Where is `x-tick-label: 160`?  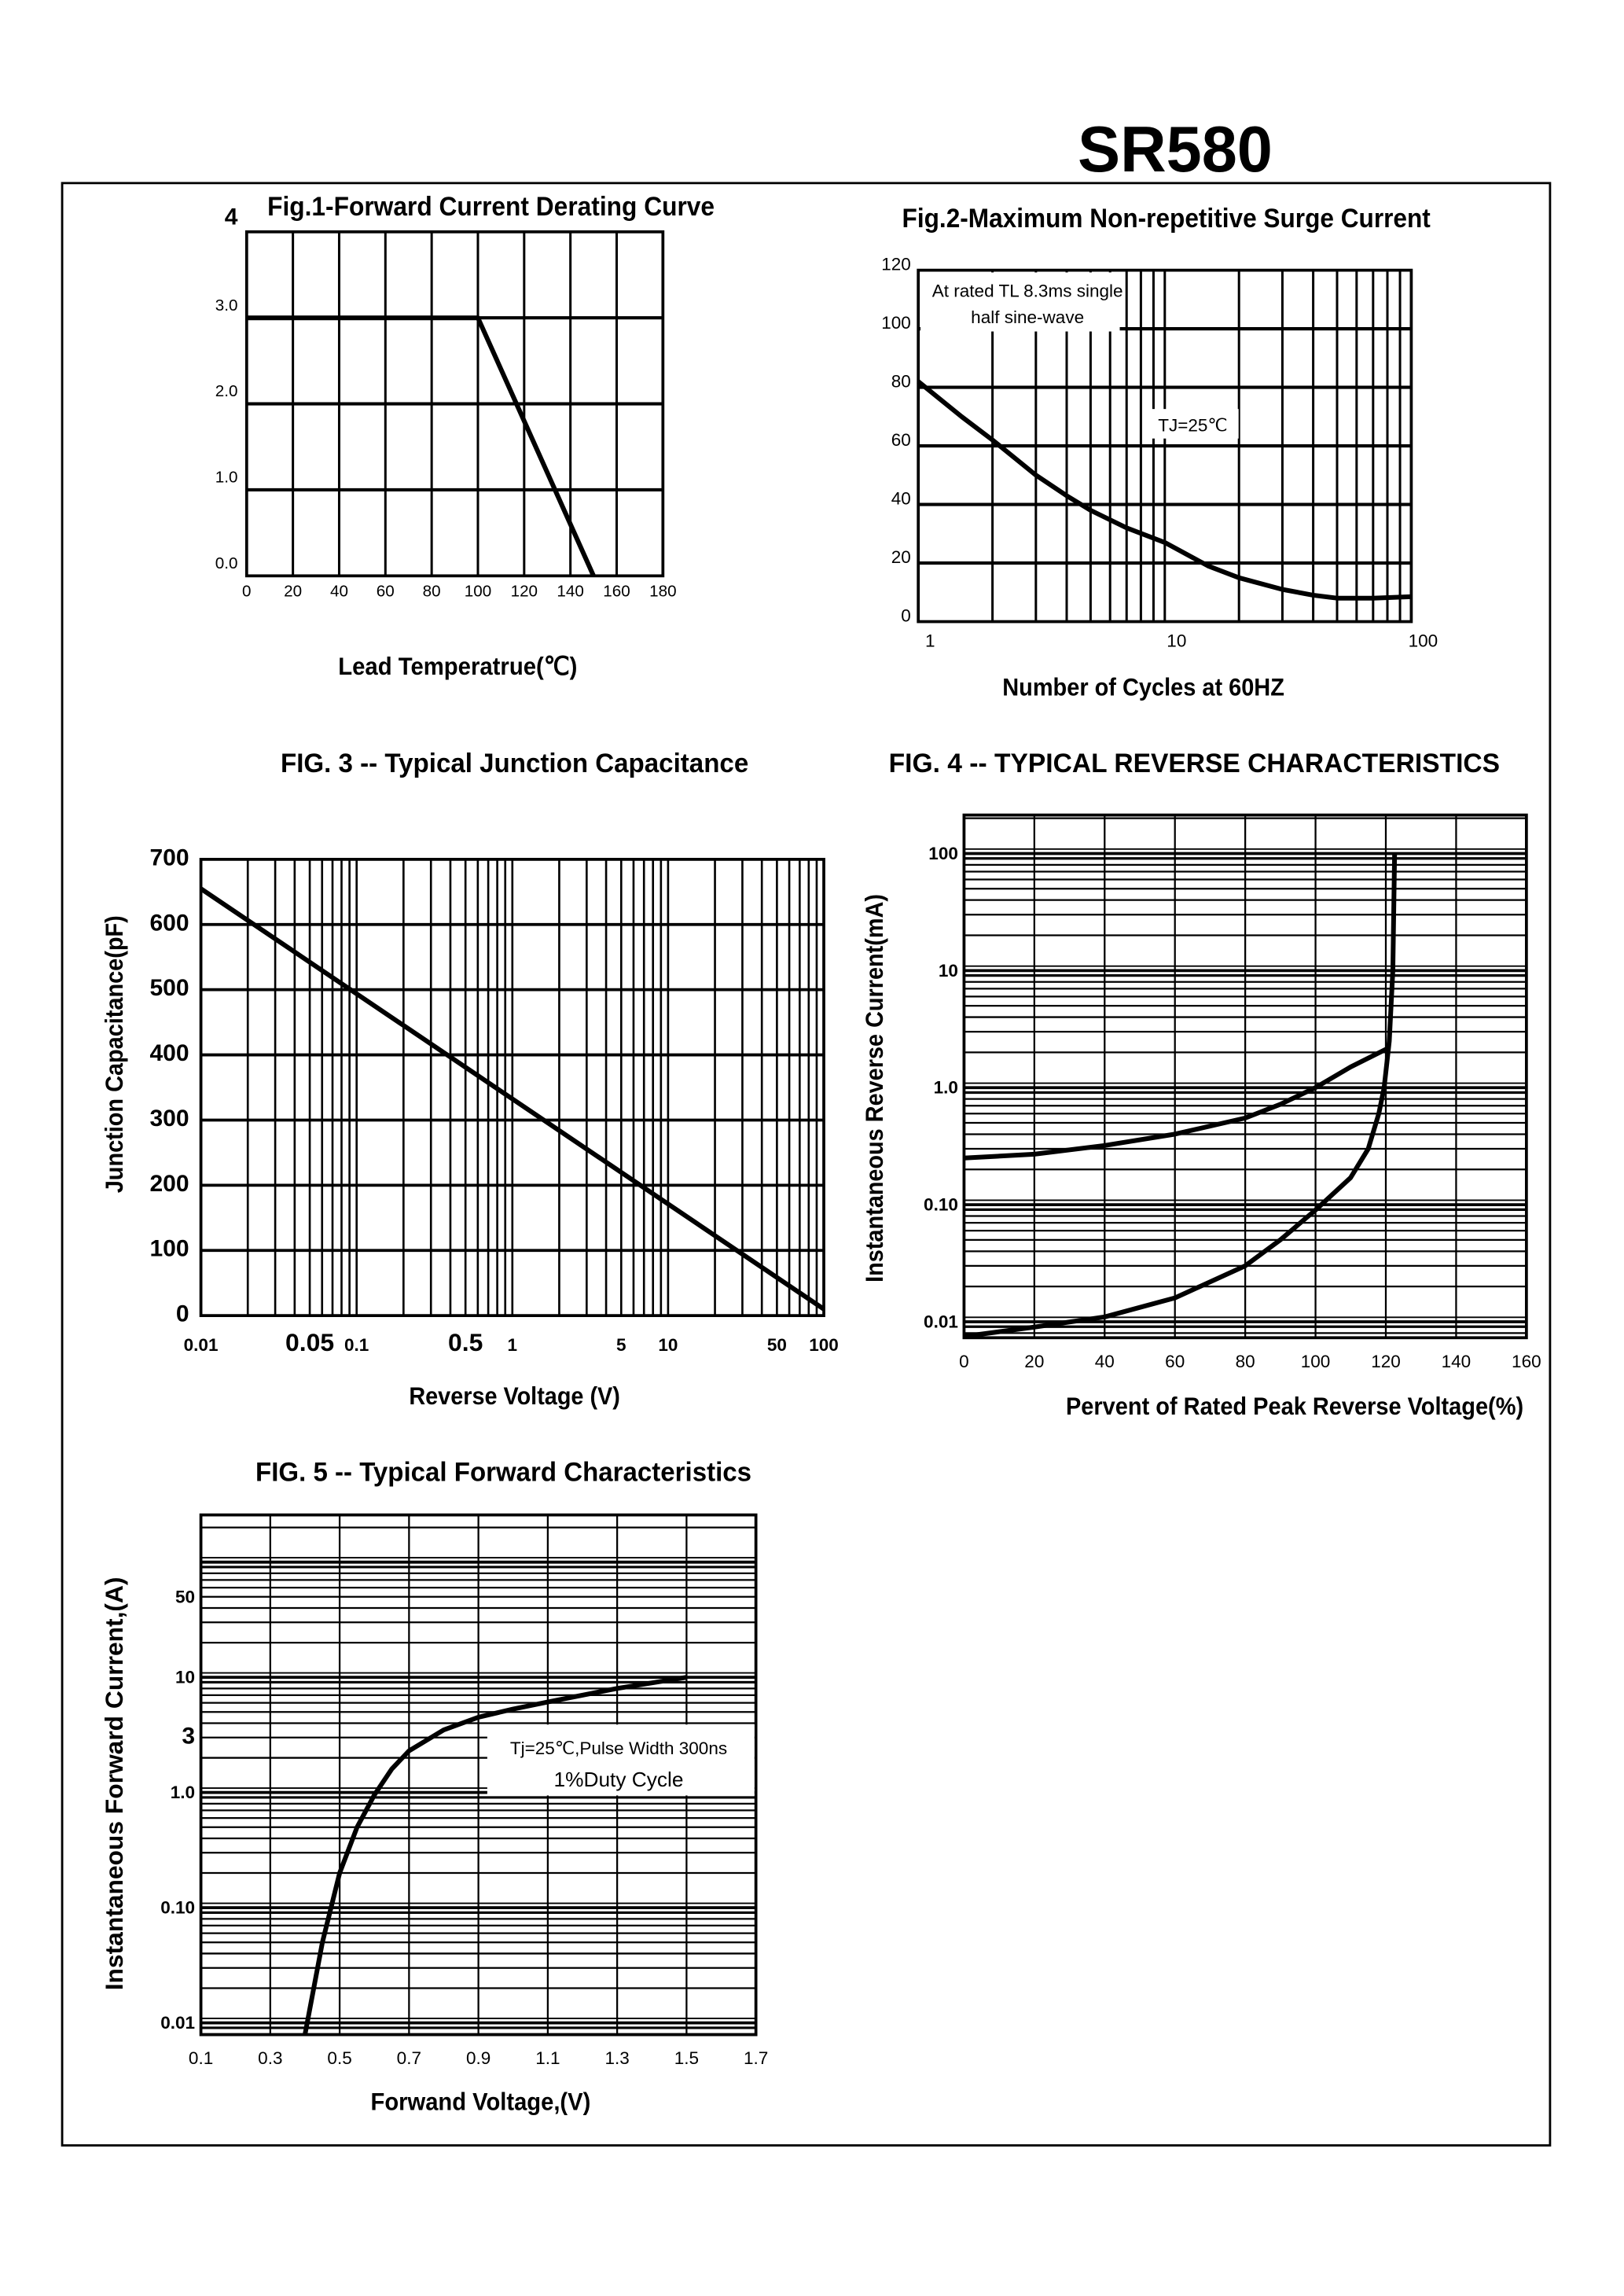 x-tick-label: 160 is located at coordinates (617, 592).